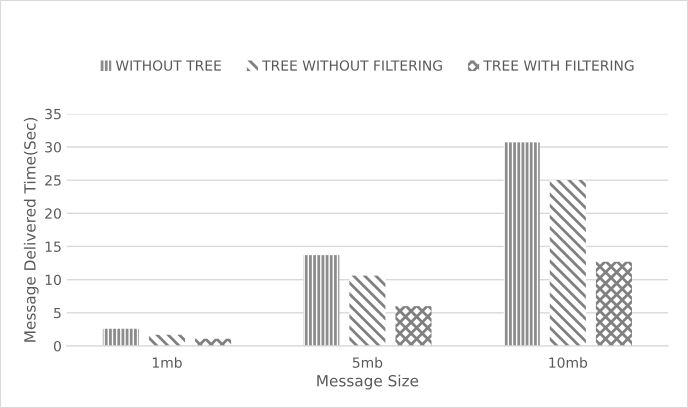 The image size is (688, 408). I want to click on x-tick-label: 1mb, so click(167, 362).